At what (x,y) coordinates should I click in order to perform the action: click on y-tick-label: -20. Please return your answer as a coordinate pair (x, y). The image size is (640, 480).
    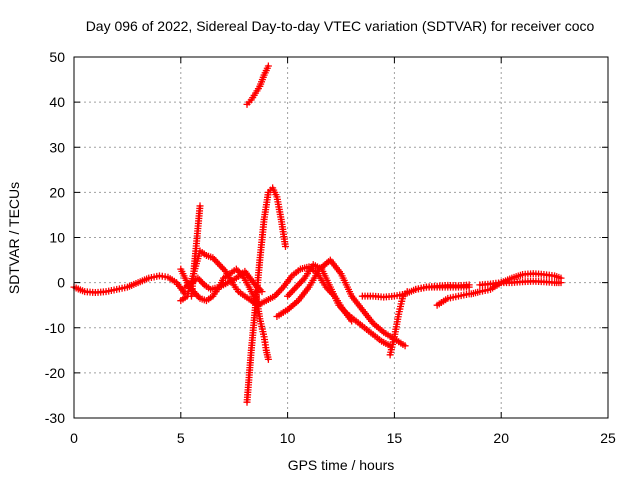
    Looking at the image, I should click on (55, 373).